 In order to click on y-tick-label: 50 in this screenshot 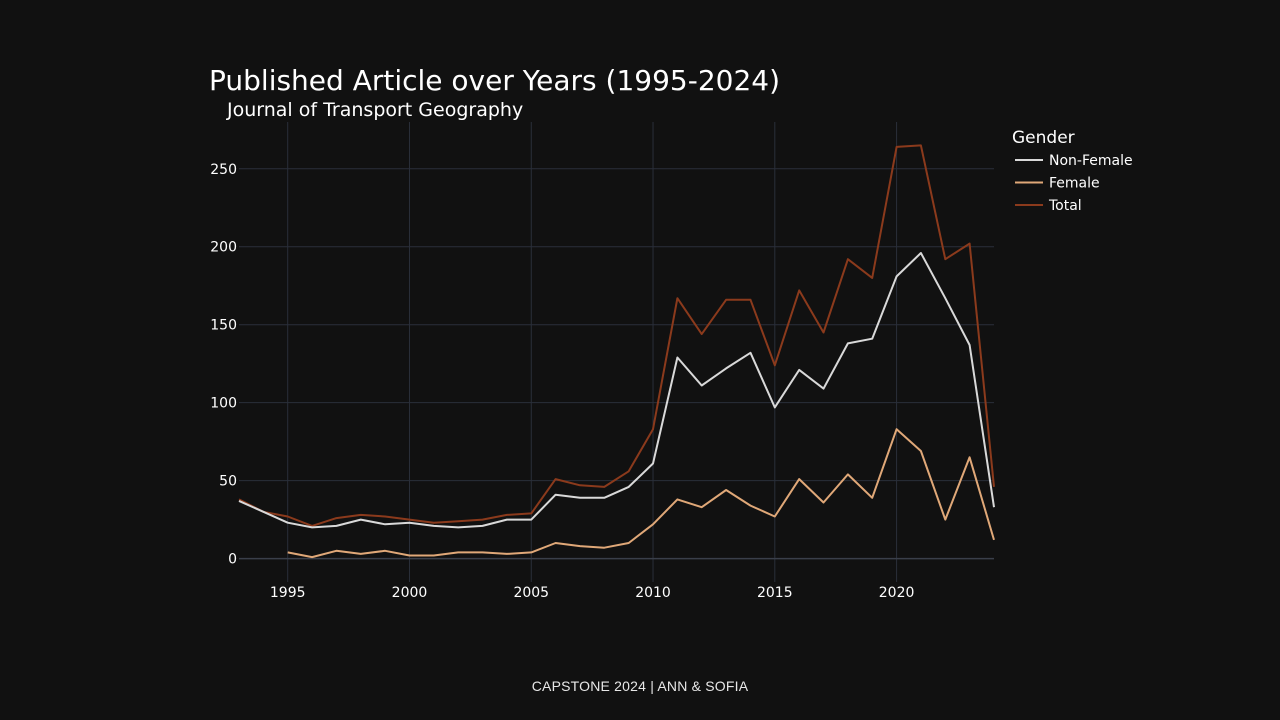, I will do `click(228, 482)`.